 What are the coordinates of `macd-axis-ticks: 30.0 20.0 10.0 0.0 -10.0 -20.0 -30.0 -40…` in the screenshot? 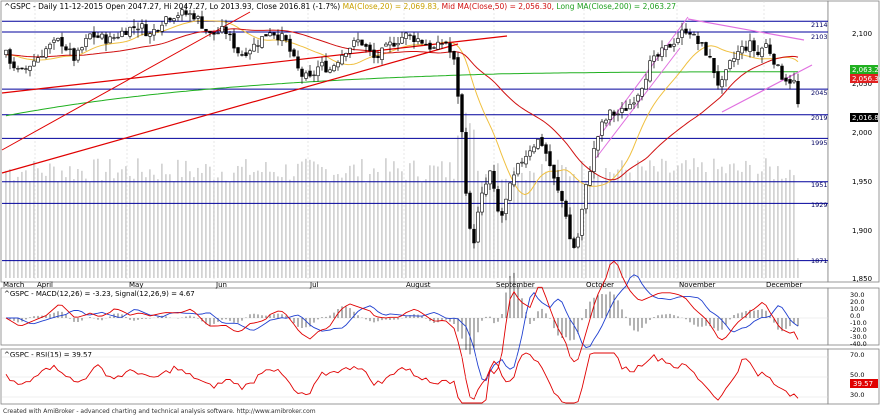 It's located at (858, 319).